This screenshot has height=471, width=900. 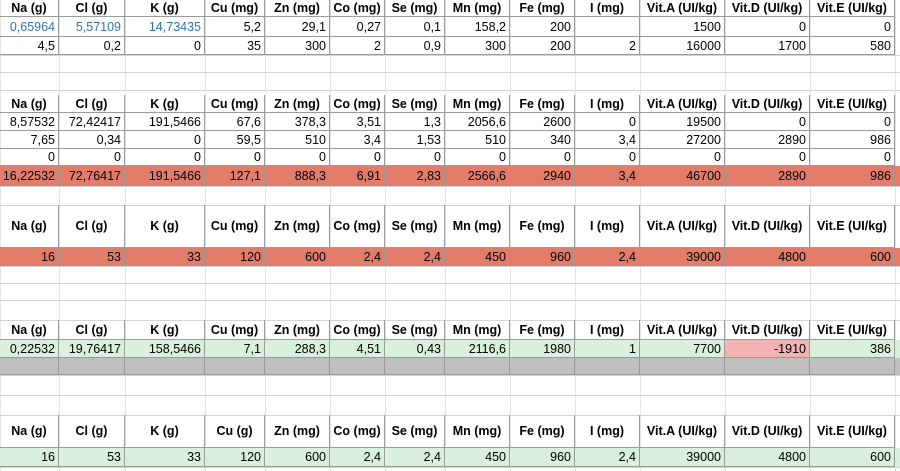 I want to click on data-cell: 960, so click(x=542, y=457).